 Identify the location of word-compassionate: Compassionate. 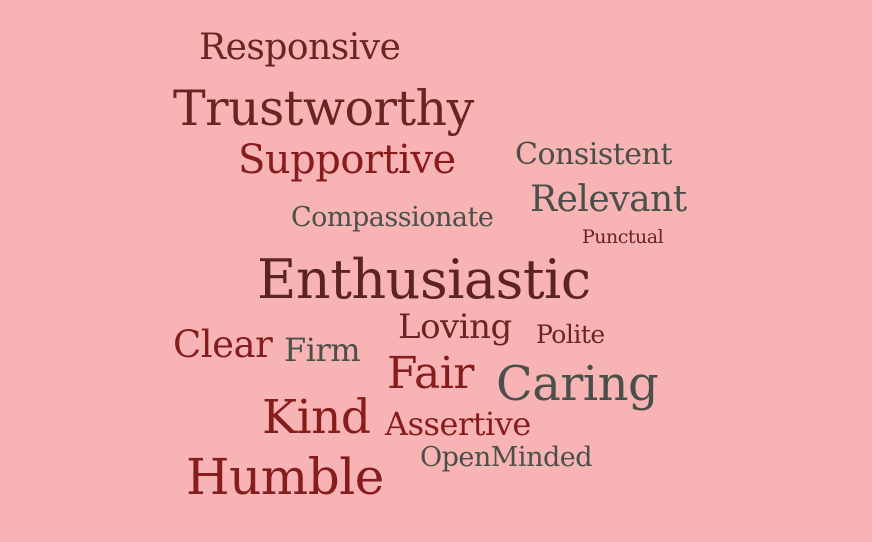
(392, 217).